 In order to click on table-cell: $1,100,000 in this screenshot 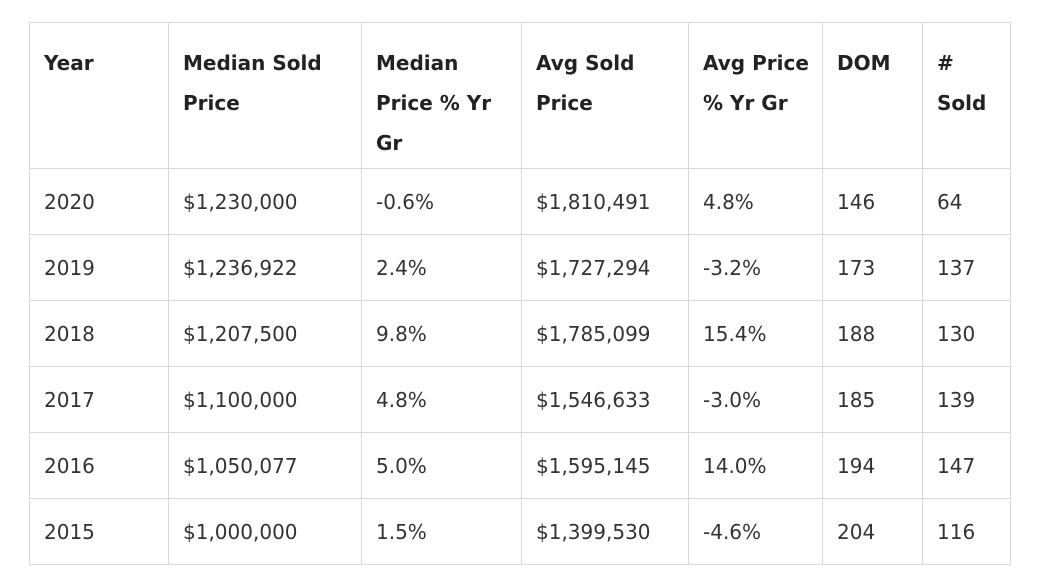, I will do `click(265, 399)`.